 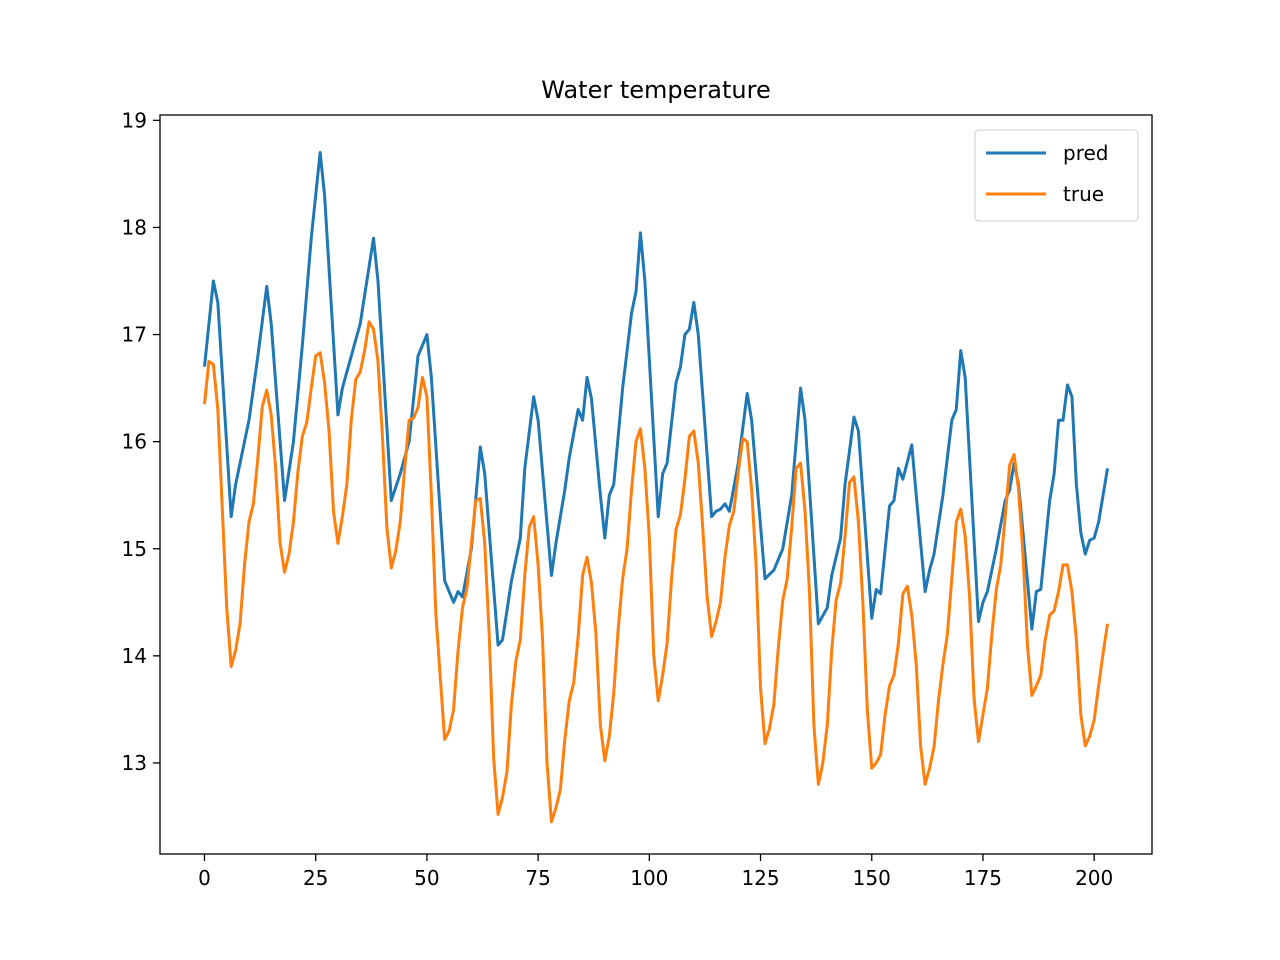 I want to click on y-axis: 13 14 15 16 17 18 19, so click(x=141, y=441).